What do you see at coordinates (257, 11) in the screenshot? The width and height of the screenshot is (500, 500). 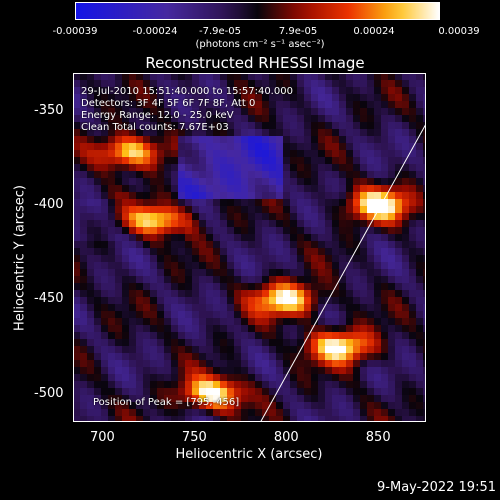 I see `colorbar` at bounding box center [257, 11].